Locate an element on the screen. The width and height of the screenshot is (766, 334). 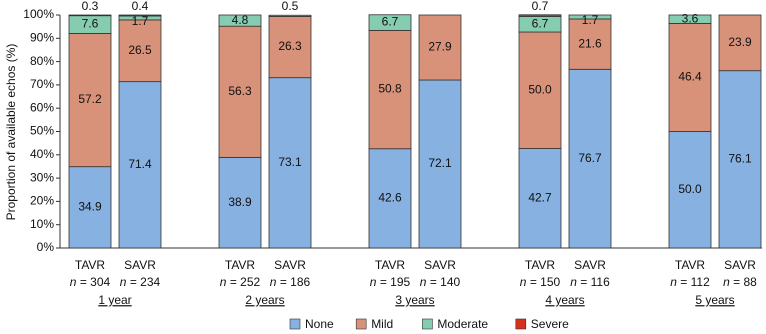
n-value: = 140 is located at coordinates (443, 282).